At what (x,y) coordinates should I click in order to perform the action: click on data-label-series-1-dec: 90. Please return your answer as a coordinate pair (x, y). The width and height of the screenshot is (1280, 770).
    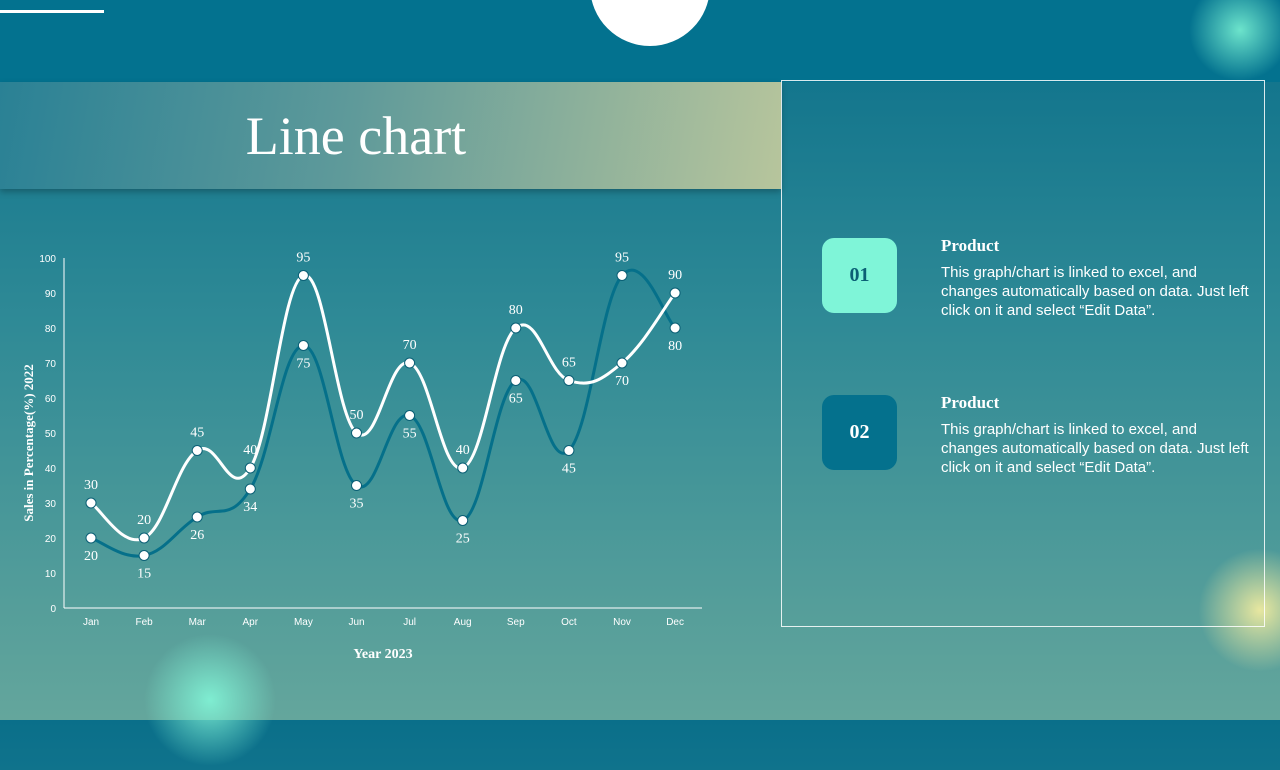
    Looking at the image, I should click on (675, 275).